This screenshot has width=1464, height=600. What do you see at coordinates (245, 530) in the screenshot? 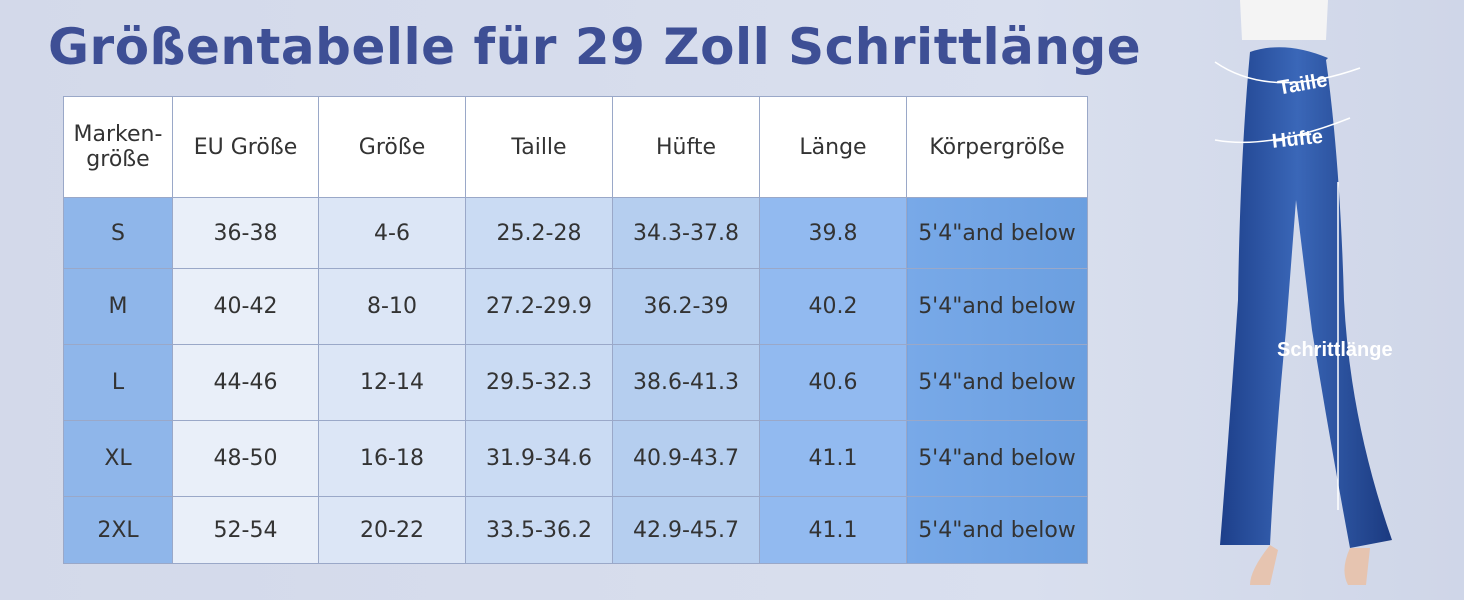
I see `table-cell: 52-54` at bounding box center [245, 530].